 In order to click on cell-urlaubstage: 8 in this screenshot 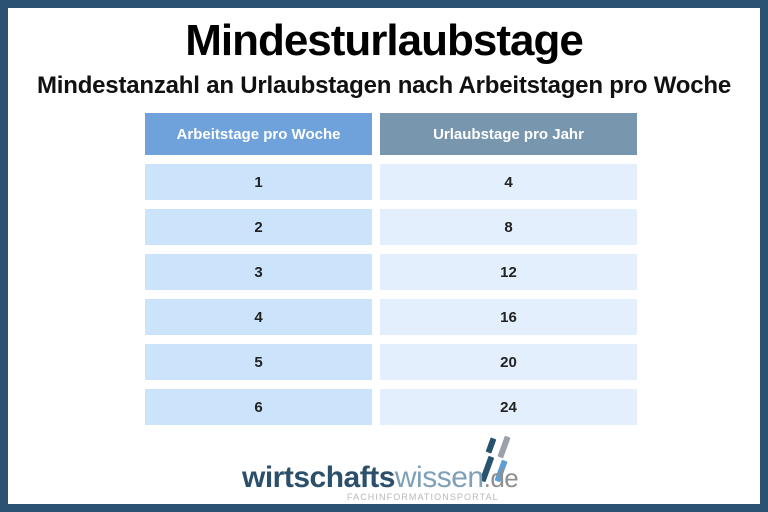, I will do `click(508, 227)`.